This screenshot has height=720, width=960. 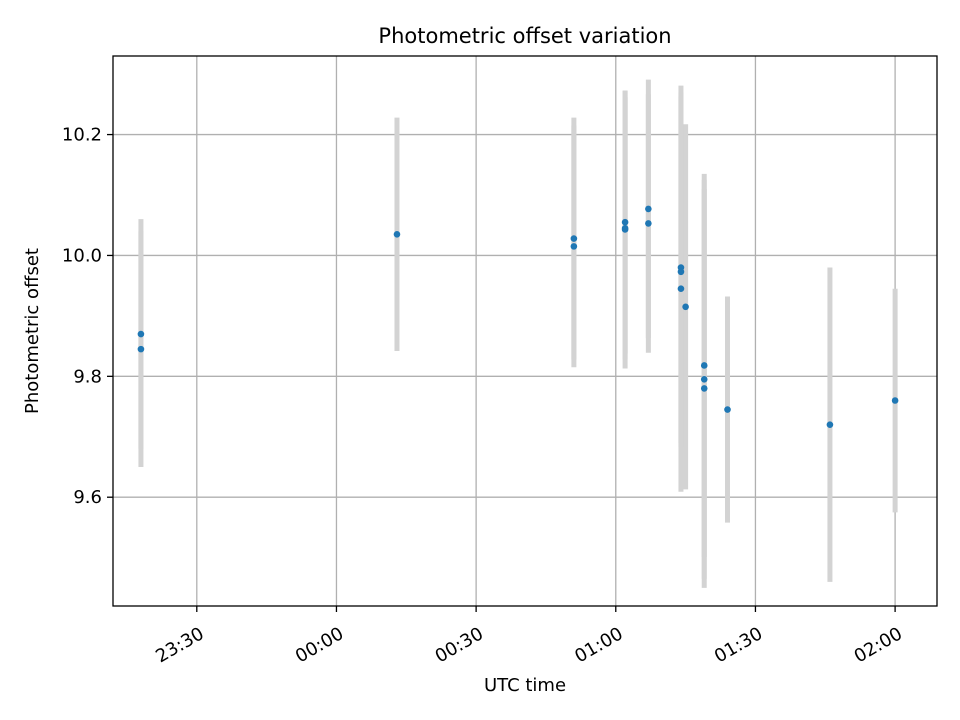 I want to click on y-axis-label: Photometric offset, so click(x=32, y=331).